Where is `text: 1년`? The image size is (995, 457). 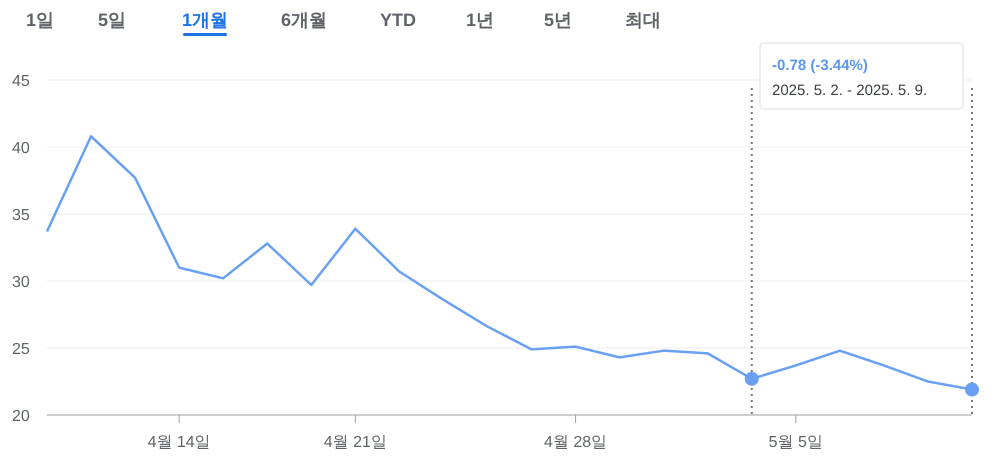 text: 1년 is located at coordinates (480, 20).